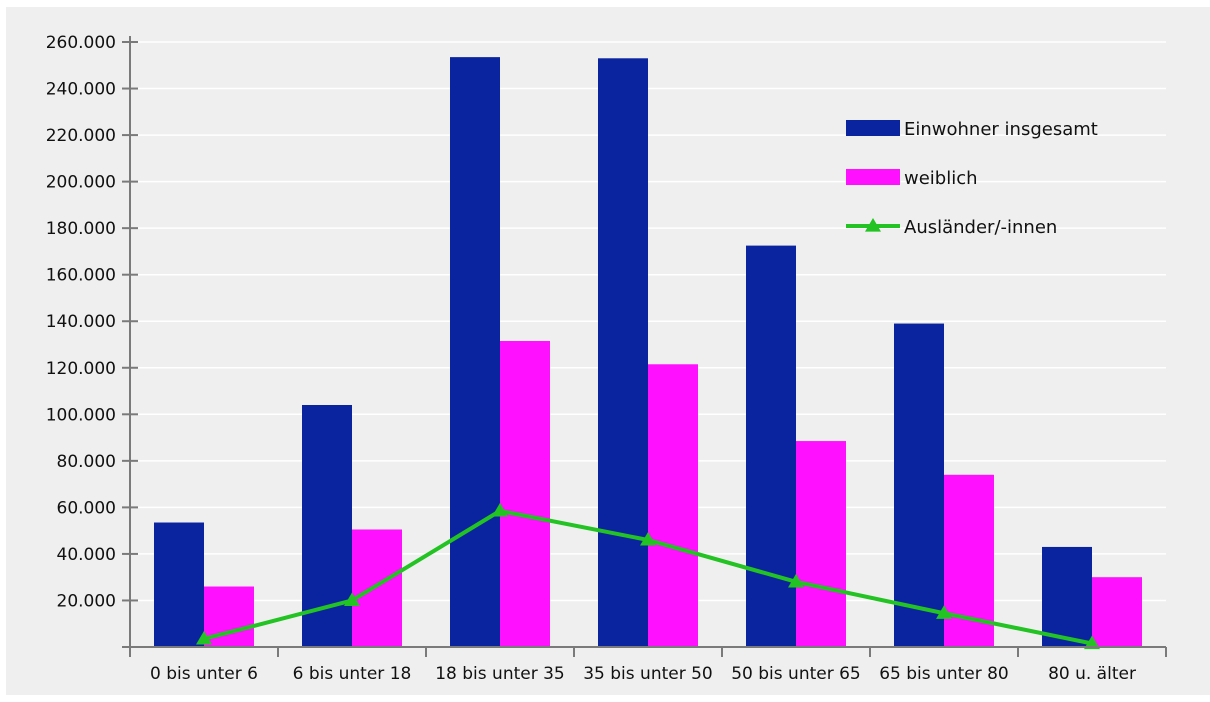 The width and height of the screenshot is (1210, 702). Describe the element at coordinates (204, 674) in the screenshot. I see `x-tick-label: 0 bis unter 6` at that location.